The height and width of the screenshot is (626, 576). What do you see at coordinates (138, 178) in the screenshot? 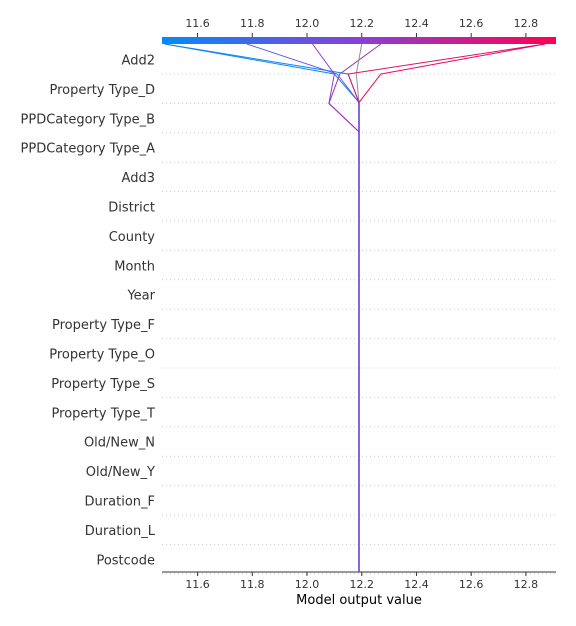
I see `feature-label: Add3` at bounding box center [138, 178].